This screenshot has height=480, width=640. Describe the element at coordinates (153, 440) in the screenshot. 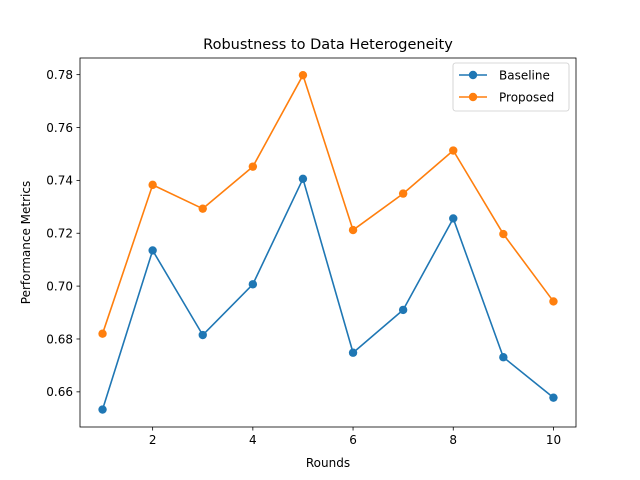

I see `x-tick-label: 2` at that location.